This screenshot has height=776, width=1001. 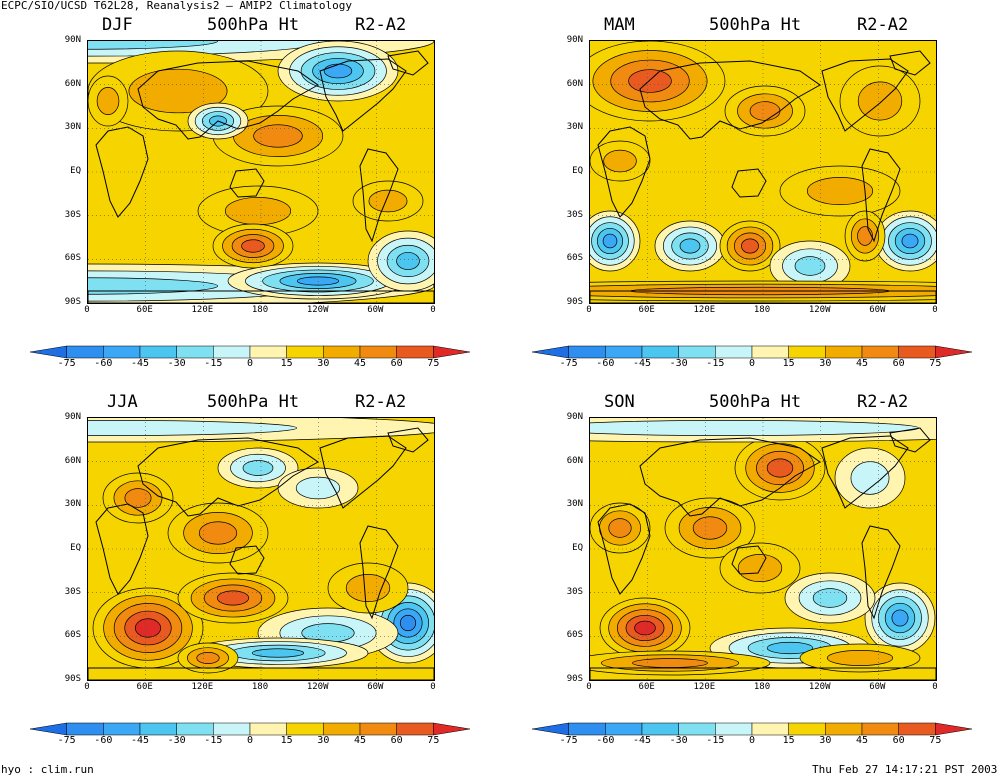 I want to click on anomaly-field, so click(x=261, y=172).